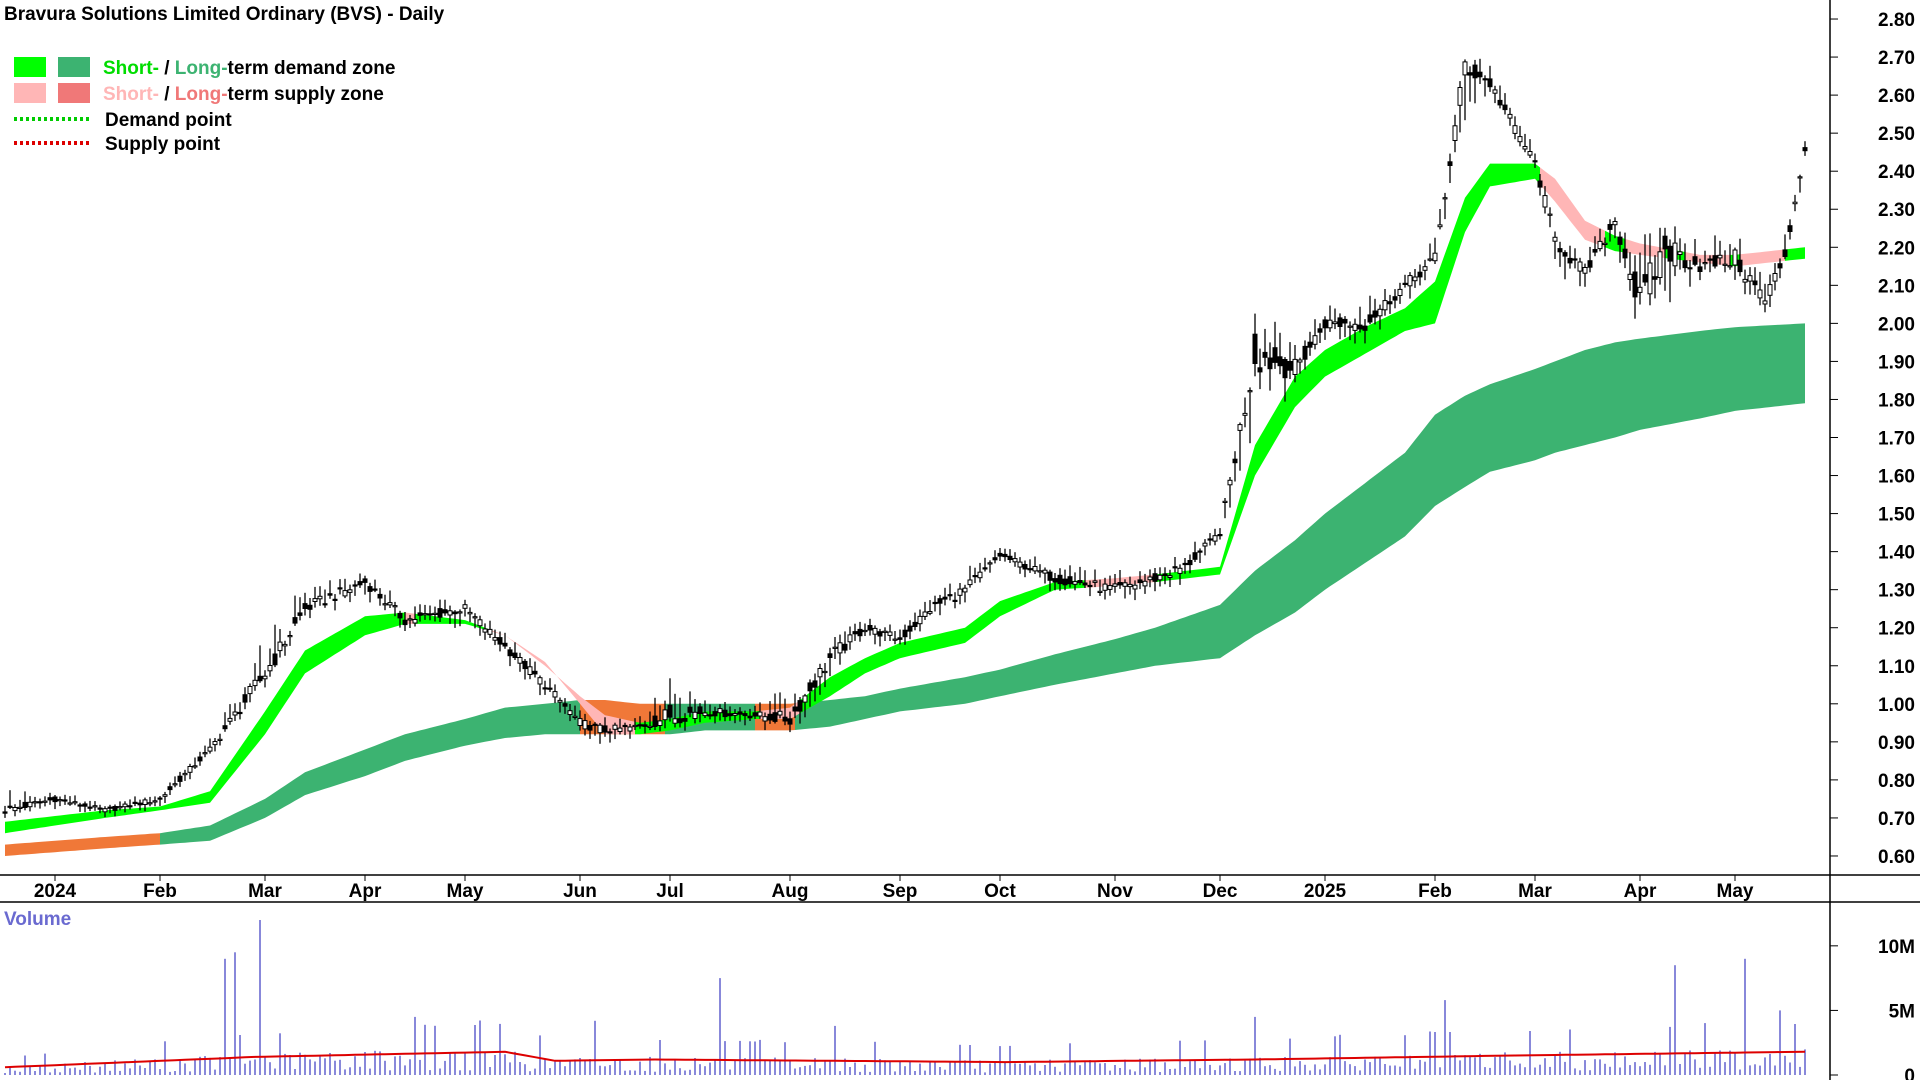 This screenshot has width=1920, height=1085. I want to click on legend-demand-long-text: Long-, so click(201, 68).